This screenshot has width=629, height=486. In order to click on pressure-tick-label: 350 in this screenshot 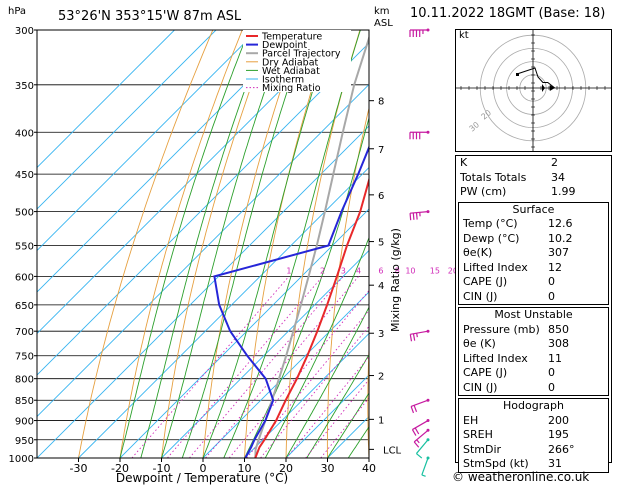, I will do `click(24, 86)`.